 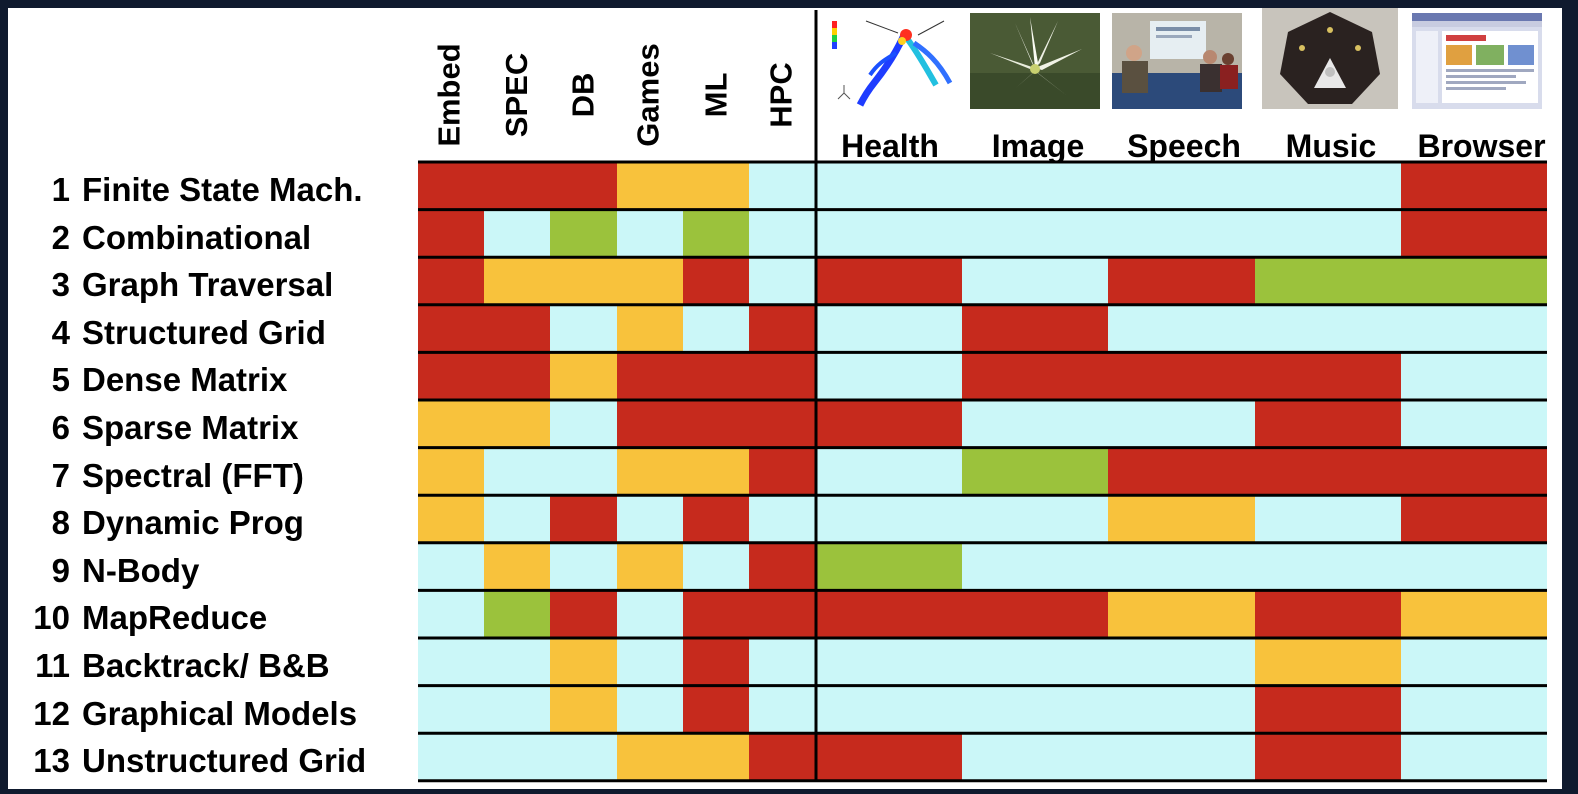 I want to click on column-label: Health, so click(x=890, y=146).